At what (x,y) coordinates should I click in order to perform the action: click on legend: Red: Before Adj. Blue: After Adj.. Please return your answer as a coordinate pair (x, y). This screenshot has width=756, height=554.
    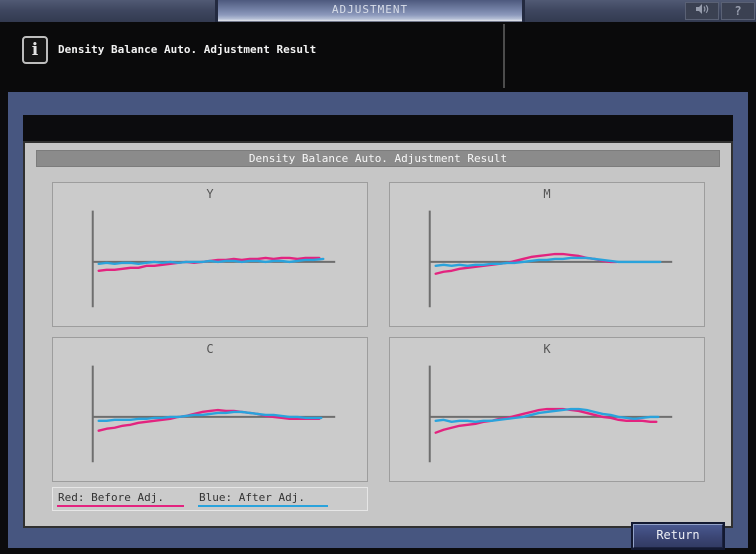
    Looking at the image, I should click on (210, 499).